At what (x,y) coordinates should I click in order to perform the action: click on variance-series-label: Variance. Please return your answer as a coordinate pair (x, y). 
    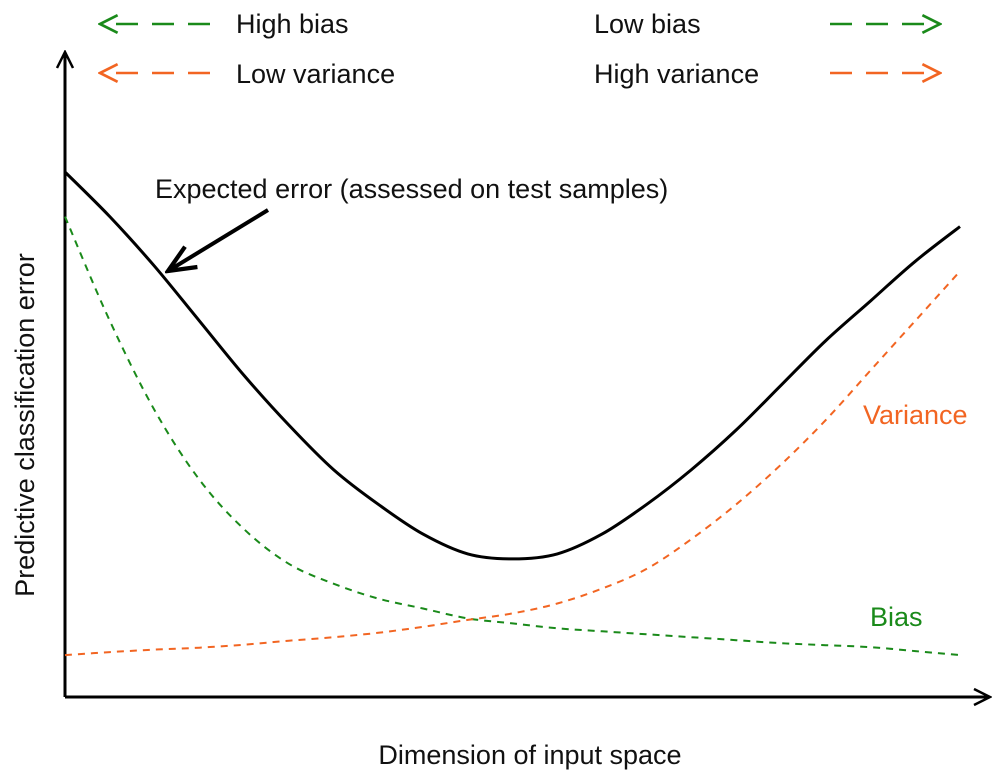
    Looking at the image, I should click on (915, 415).